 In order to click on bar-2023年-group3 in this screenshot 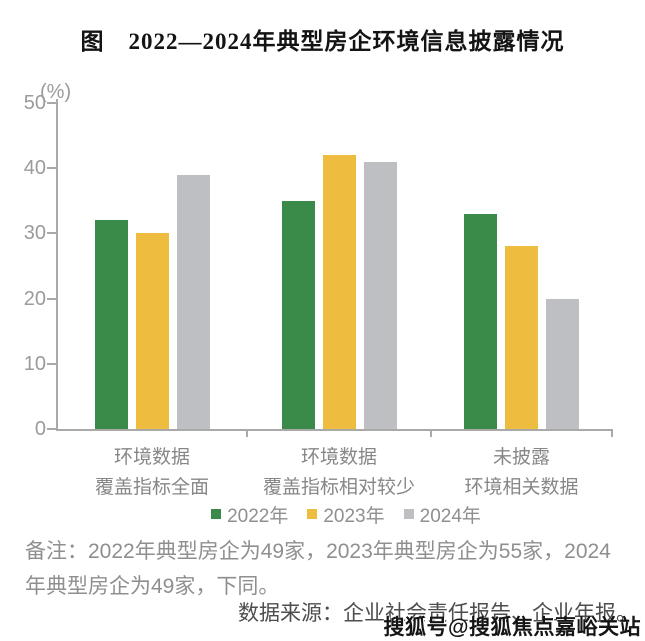, I will do `click(521, 337)`.